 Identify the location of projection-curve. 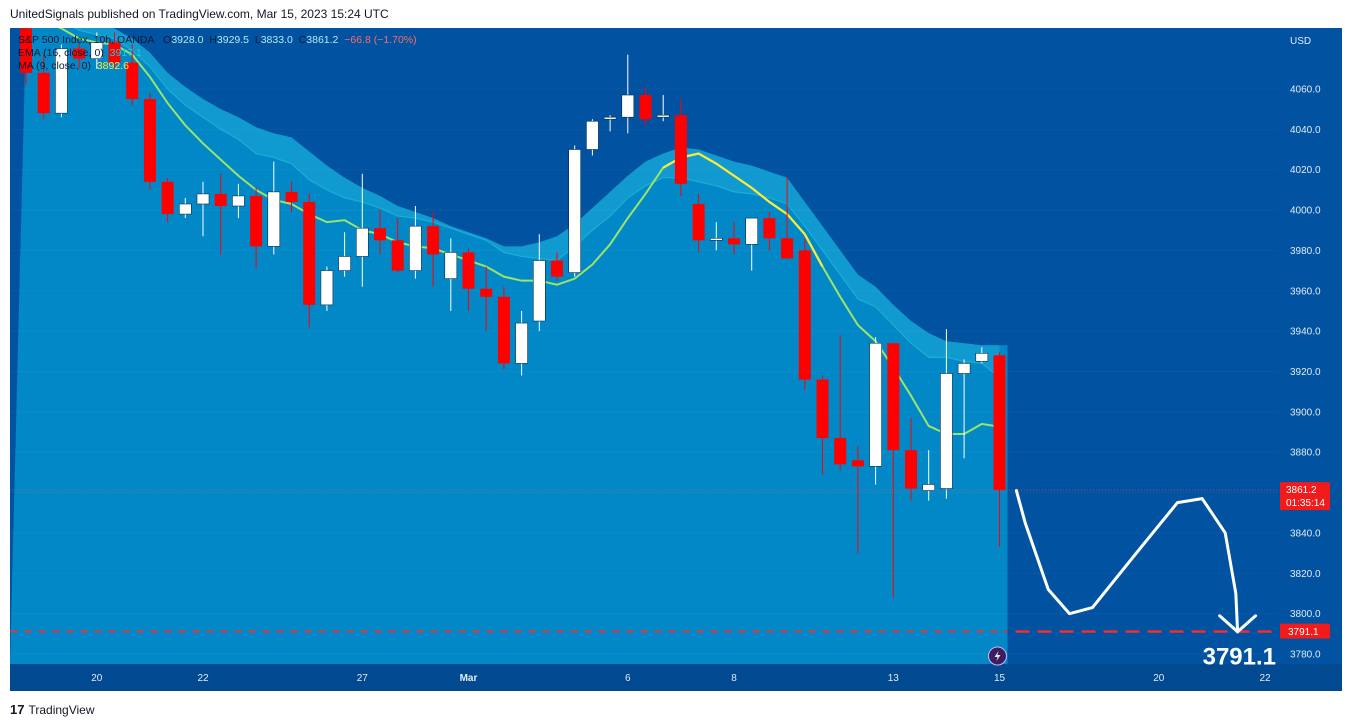
(1127, 561).